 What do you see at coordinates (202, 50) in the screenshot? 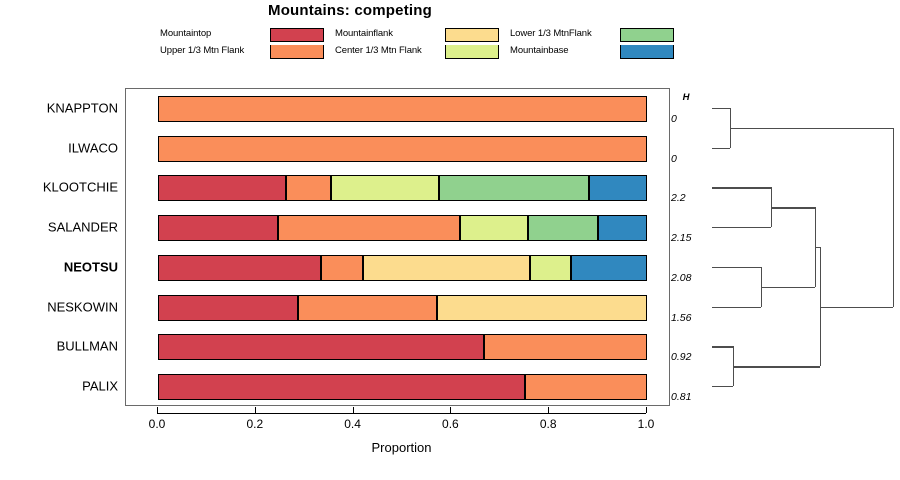
I see `legend-item-label: Upper 1/3 Mtn Flank` at bounding box center [202, 50].